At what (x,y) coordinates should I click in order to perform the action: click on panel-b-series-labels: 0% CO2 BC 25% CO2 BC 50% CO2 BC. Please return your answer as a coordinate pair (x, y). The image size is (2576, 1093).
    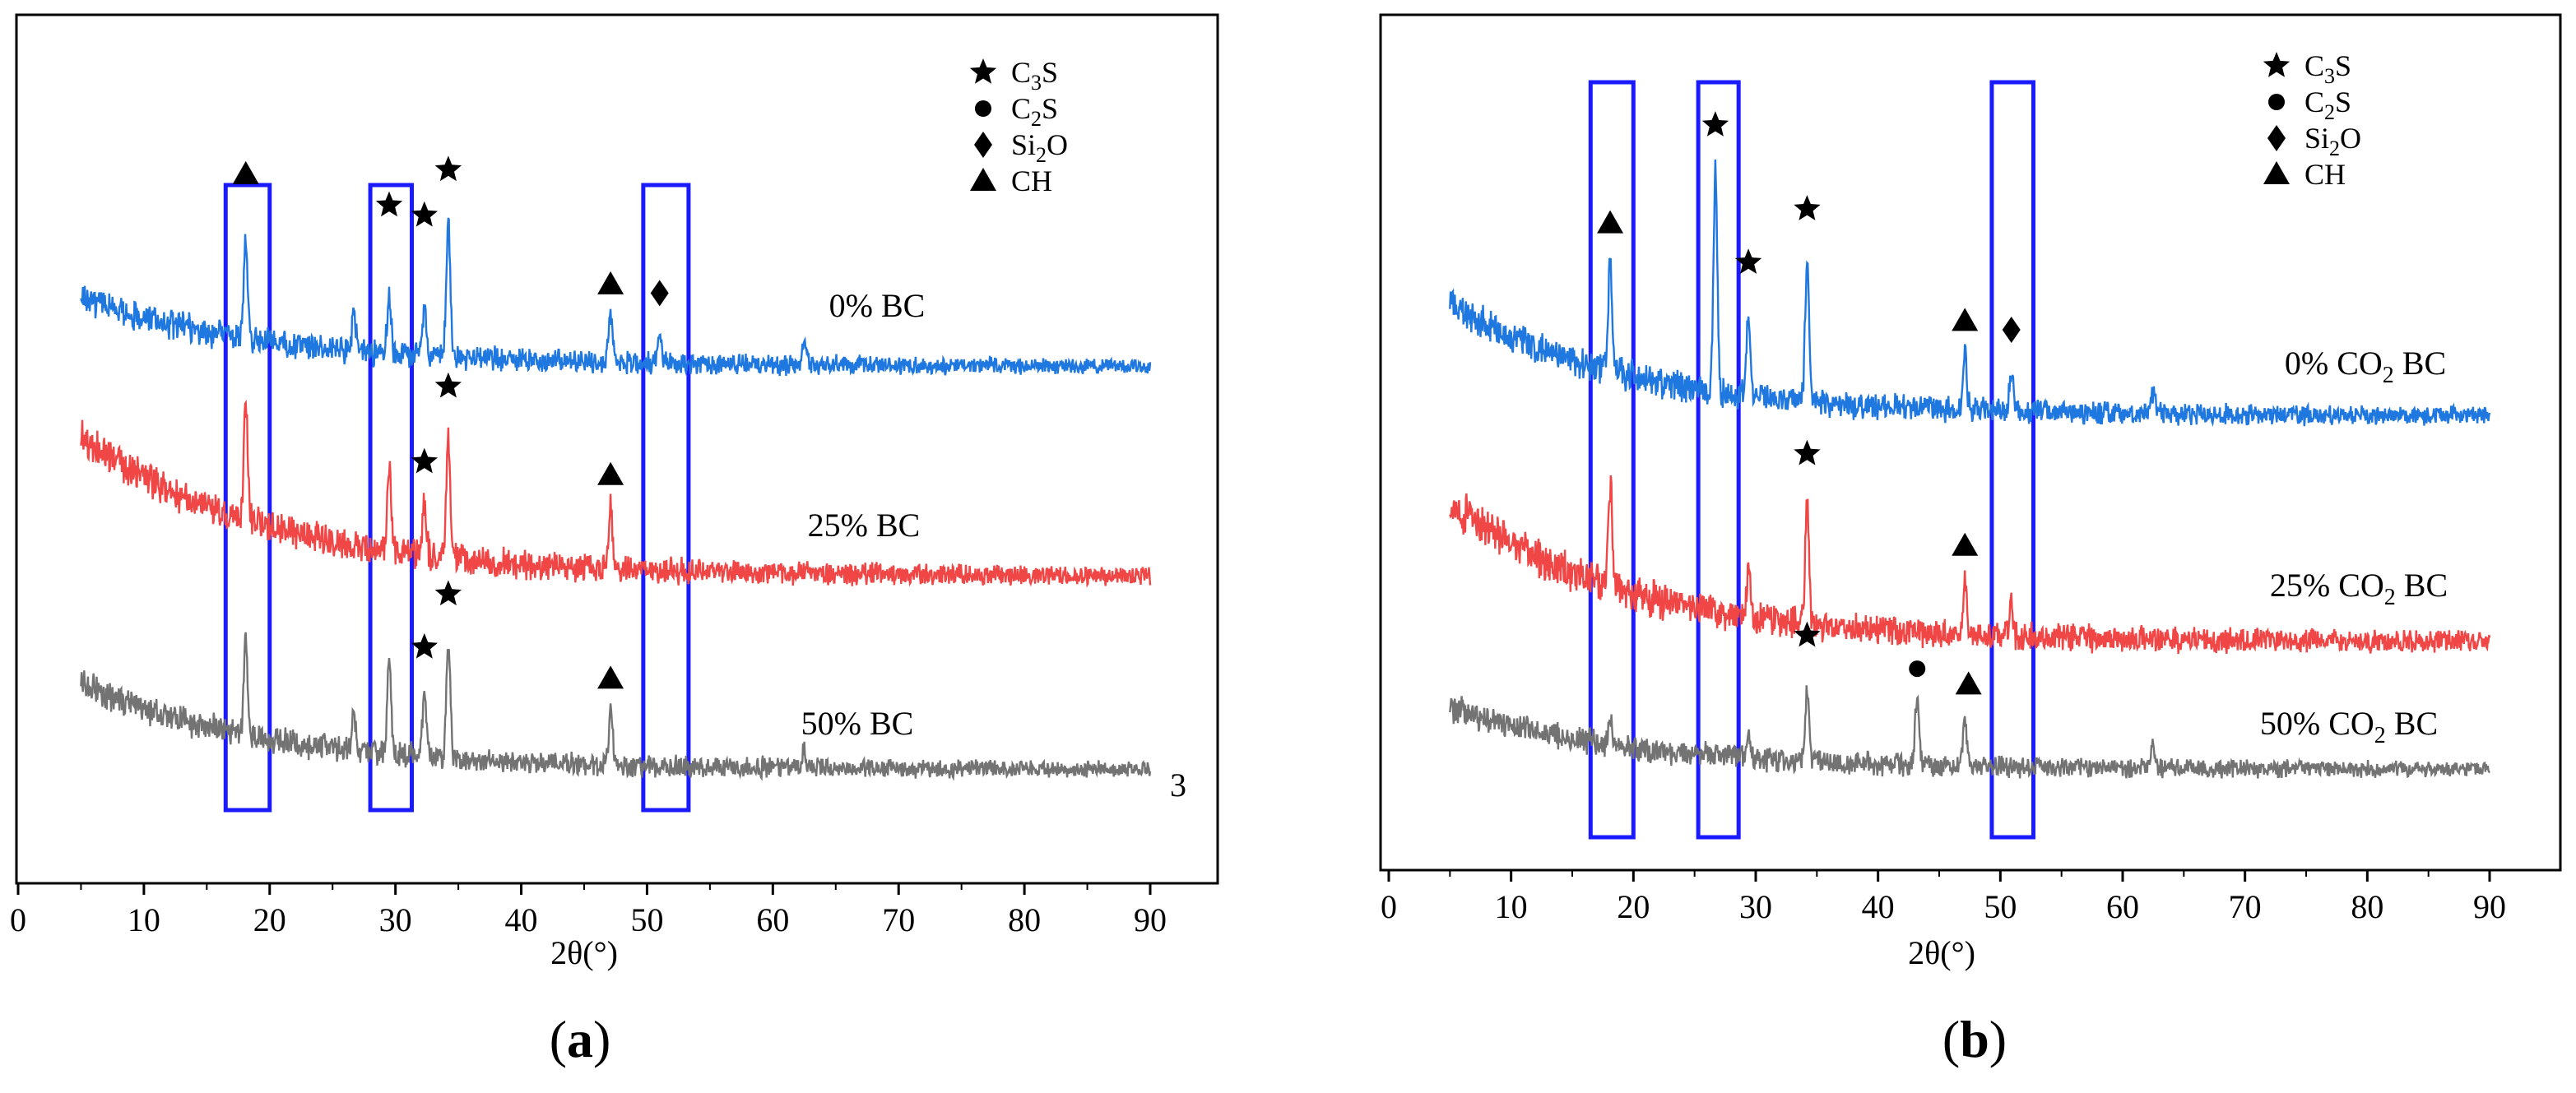
    Looking at the image, I should click on (2354, 546).